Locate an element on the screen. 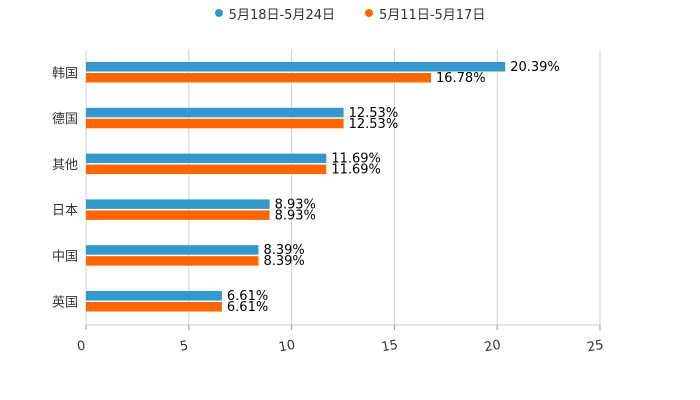  legend-item-series-2: 5月11日-5月17日 is located at coordinates (425, 13).